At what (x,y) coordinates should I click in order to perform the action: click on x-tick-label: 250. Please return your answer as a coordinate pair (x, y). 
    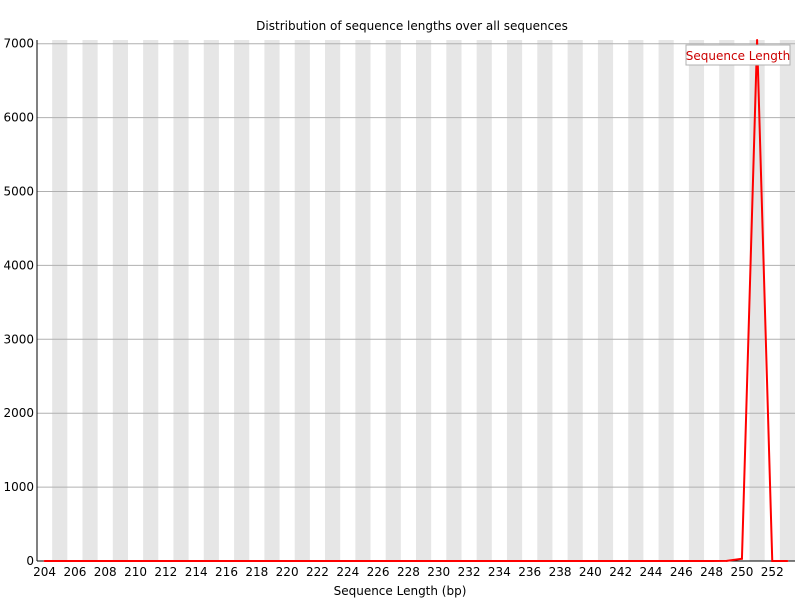
    Looking at the image, I should click on (741, 572).